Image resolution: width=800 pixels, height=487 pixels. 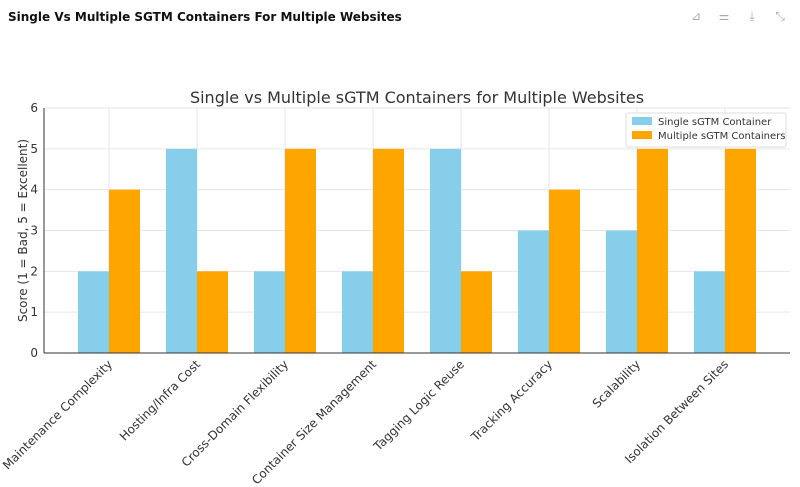 I want to click on x-tick-label: Maintenance Complexity, so click(x=57, y=414).